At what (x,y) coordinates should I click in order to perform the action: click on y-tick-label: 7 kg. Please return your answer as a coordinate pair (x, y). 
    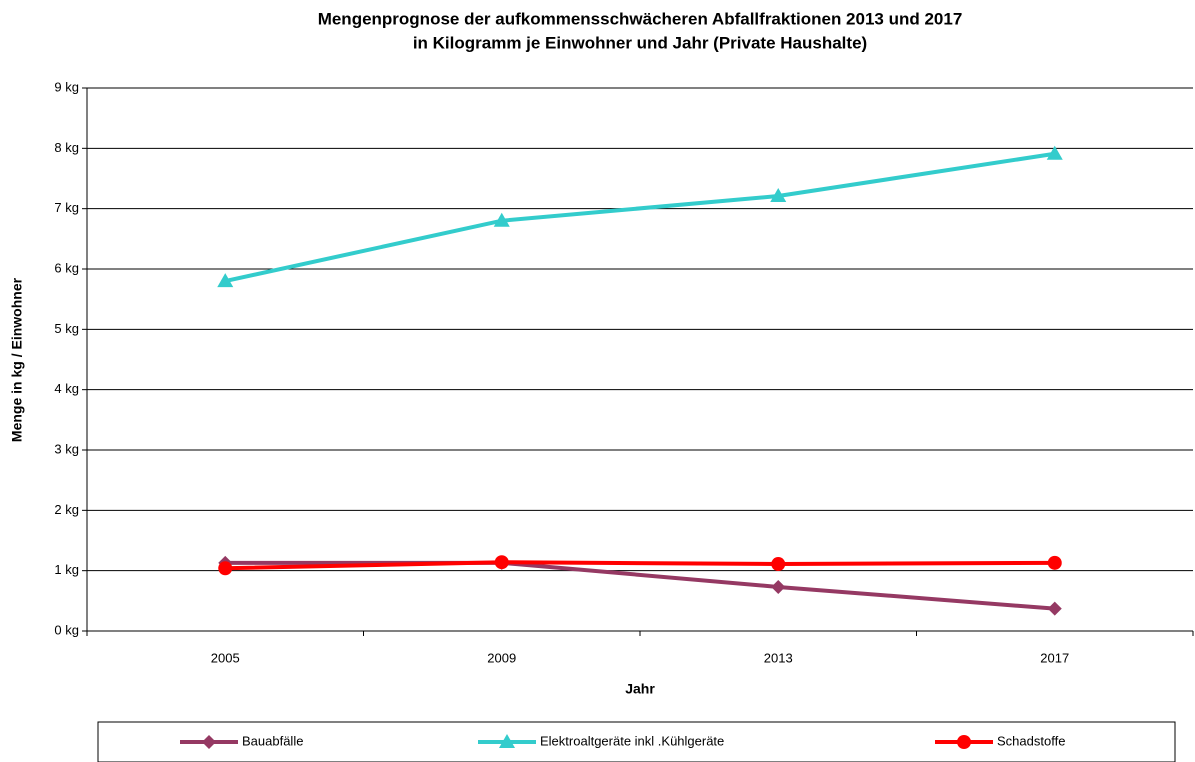
    Looking at the image, I should click on (66, 207).